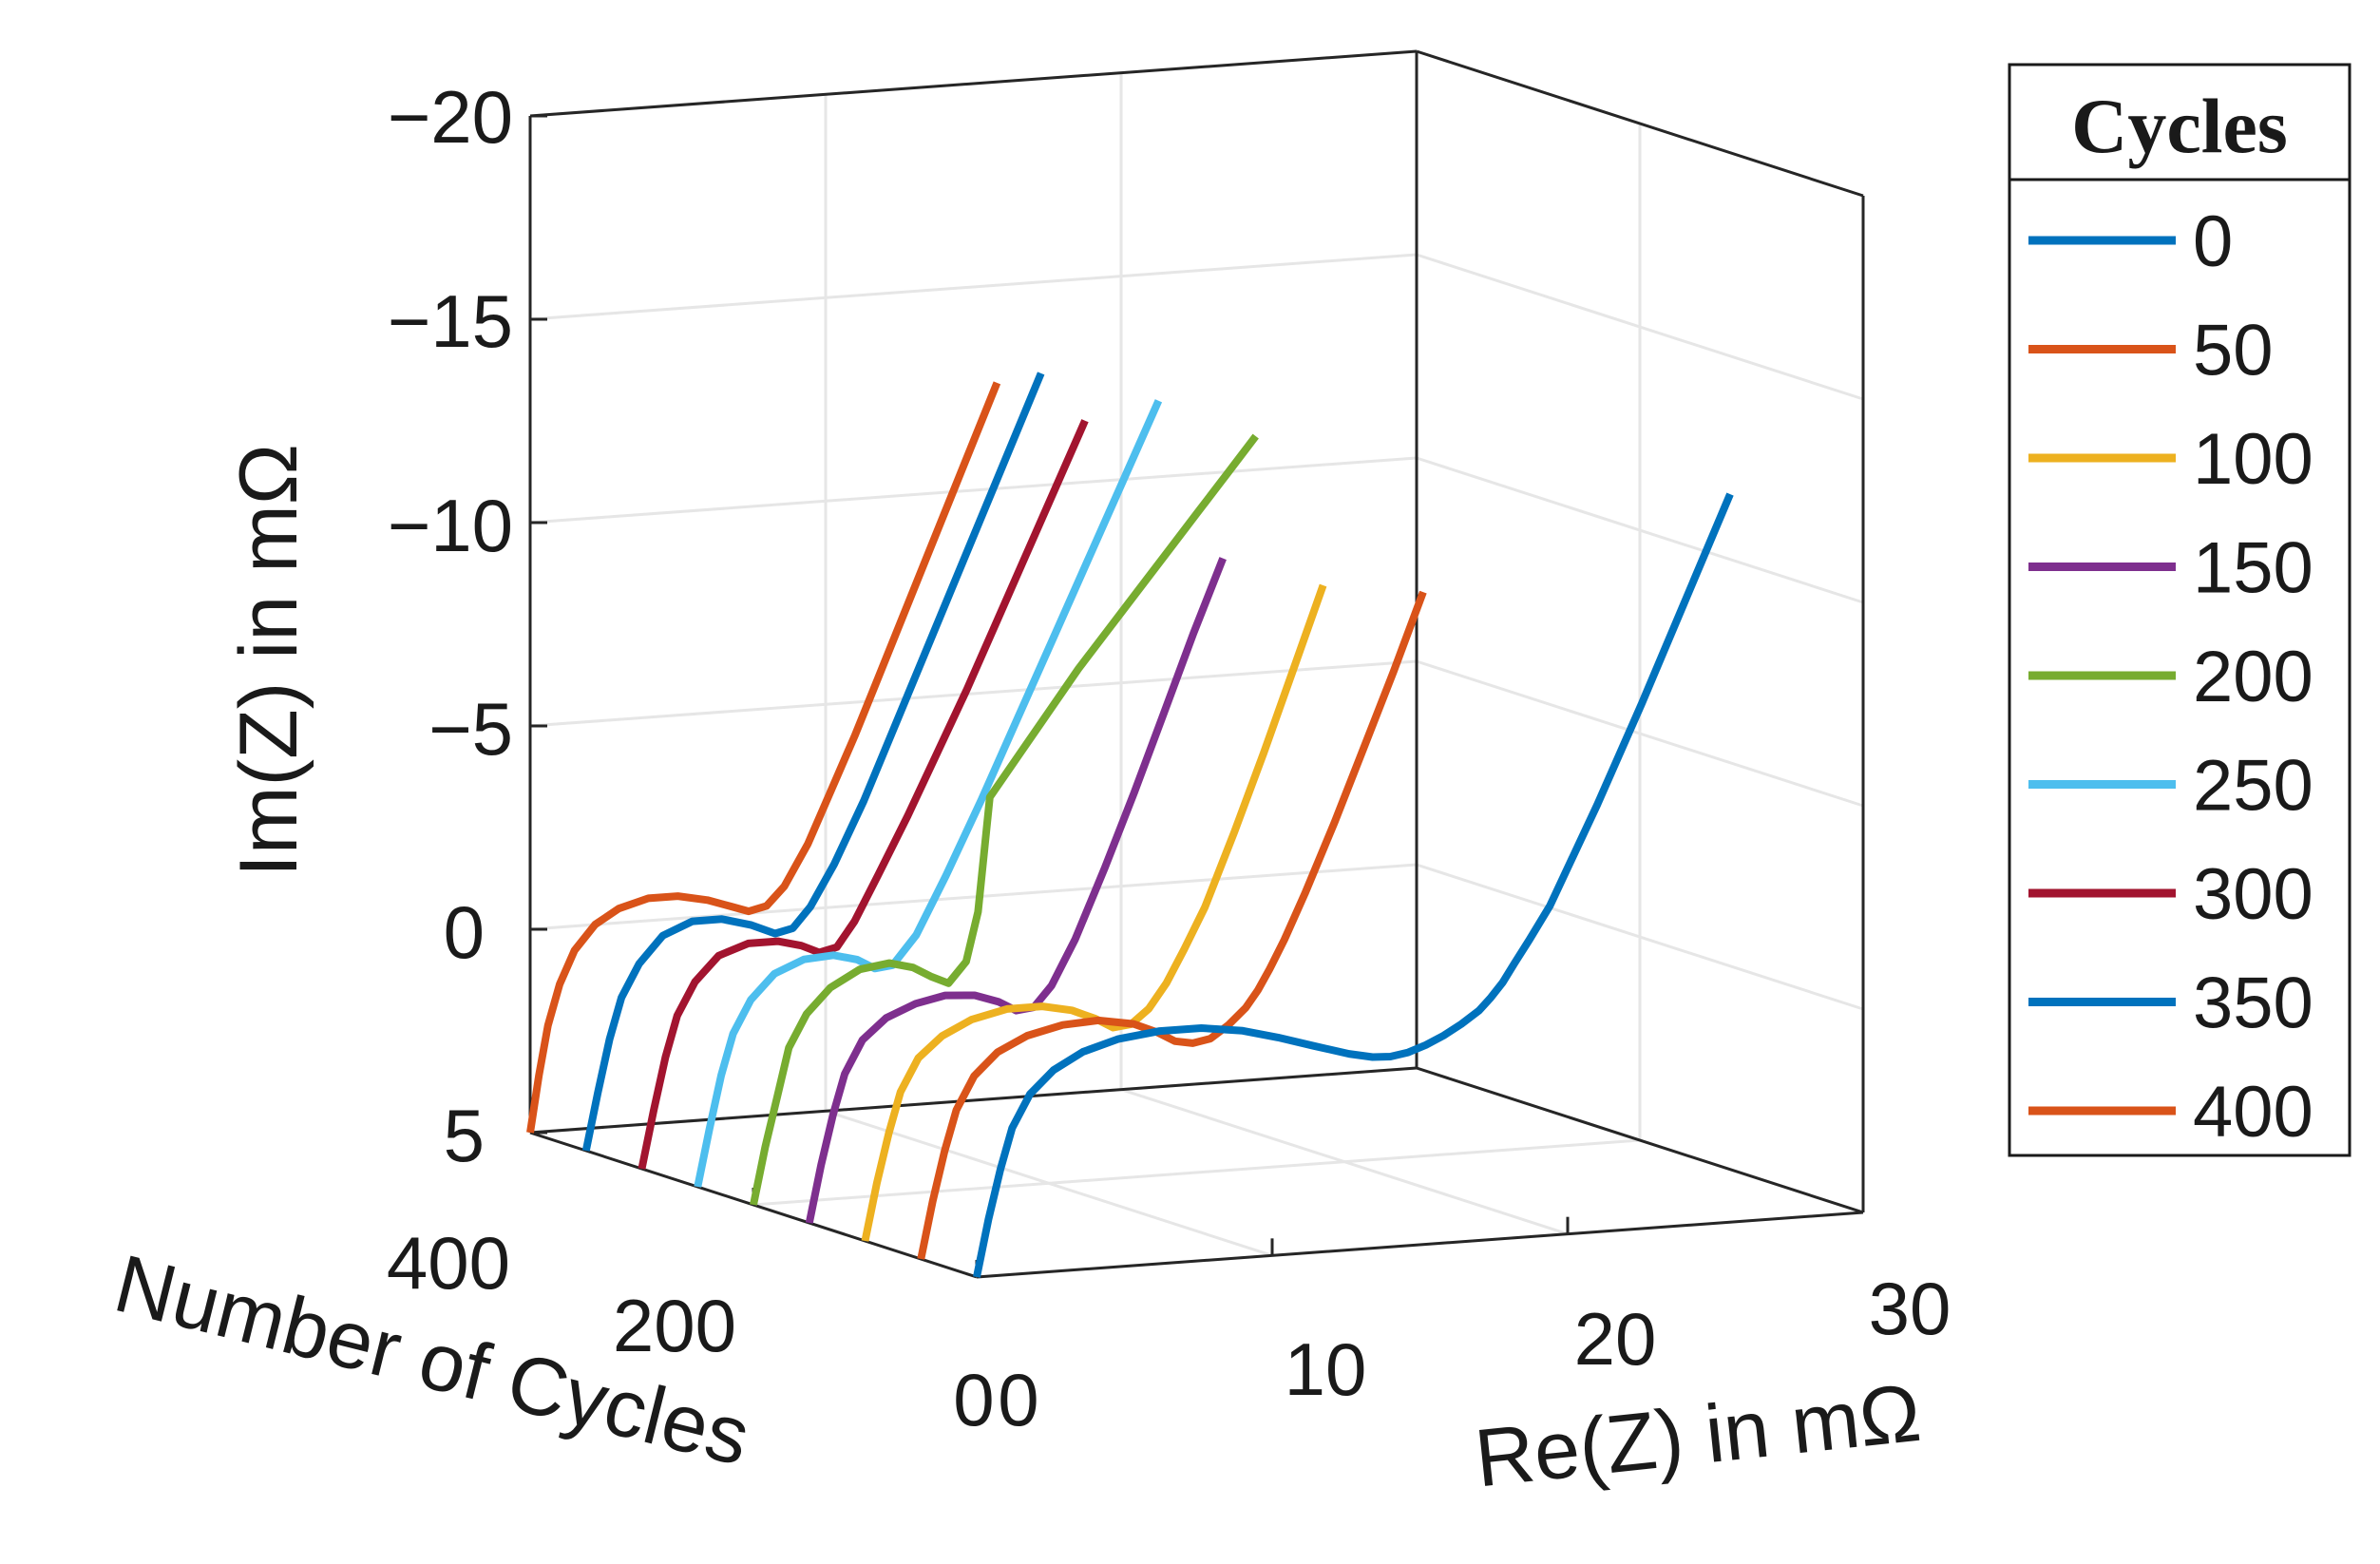 The height and width of the screenshot is (1564, 2380). I want to click on legend-label: 350, so click(2253, 1003).